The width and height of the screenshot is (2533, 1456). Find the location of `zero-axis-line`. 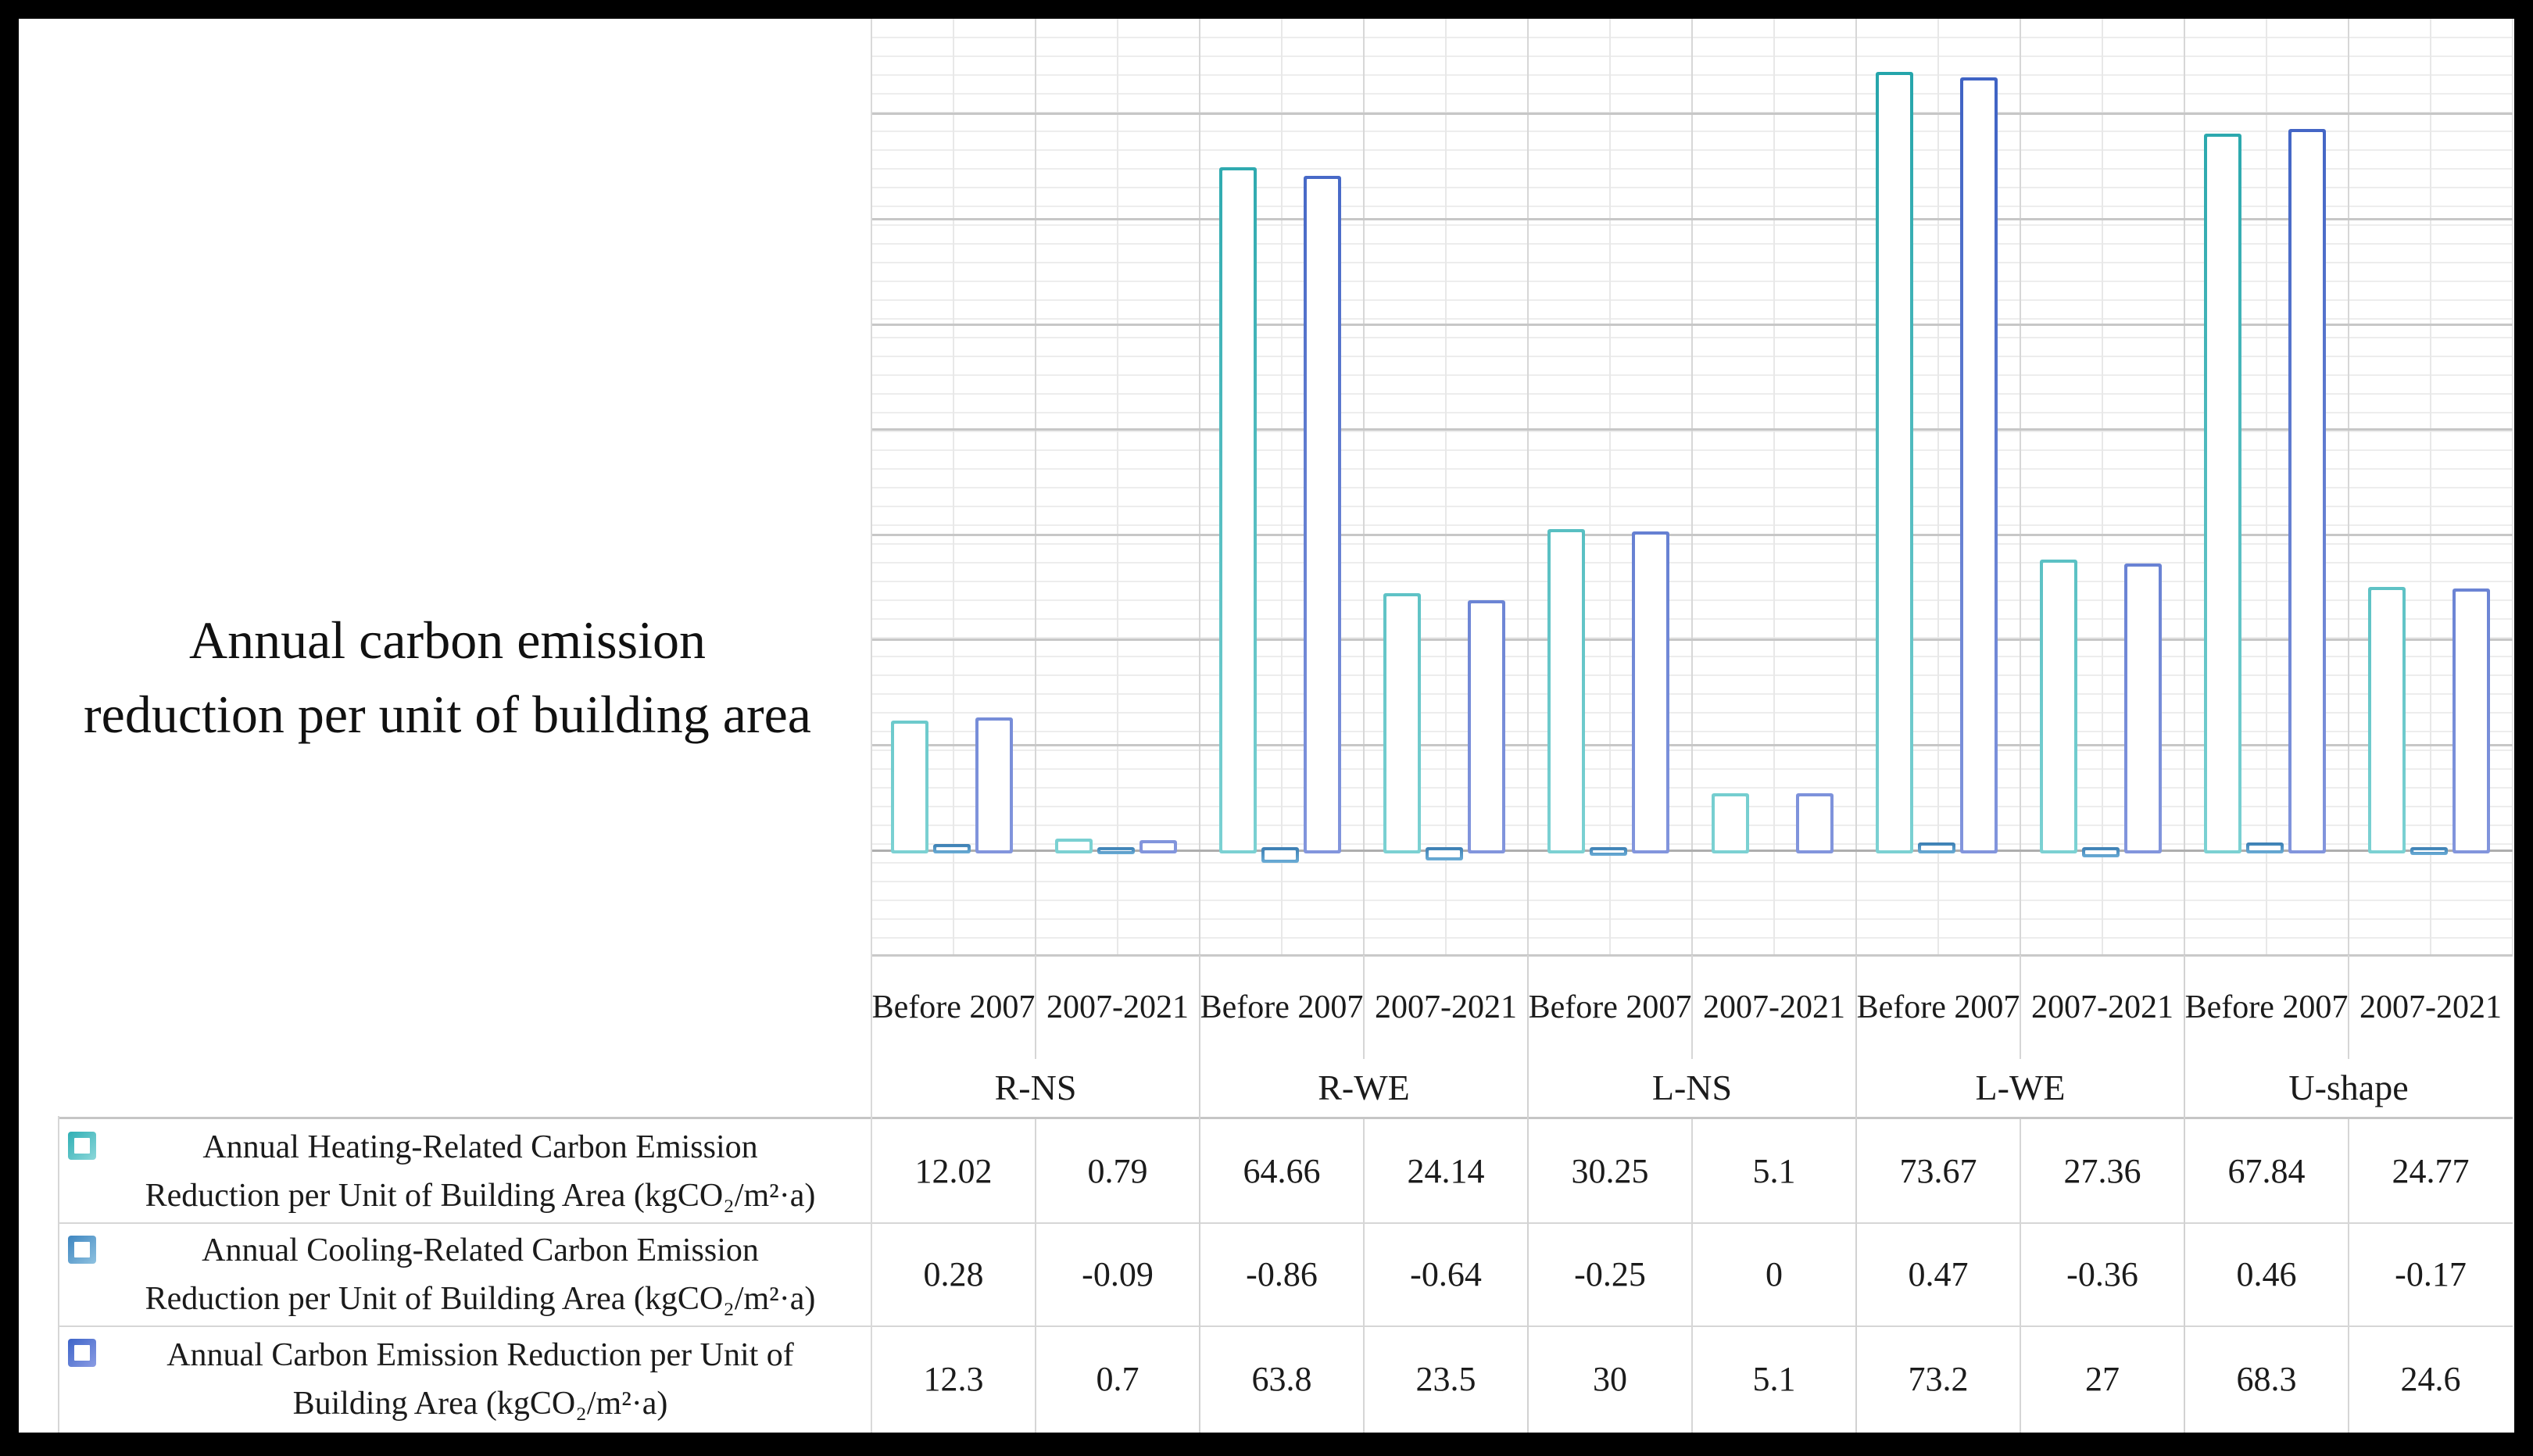

zero-axis-line is located at coordinates (1692, 850).